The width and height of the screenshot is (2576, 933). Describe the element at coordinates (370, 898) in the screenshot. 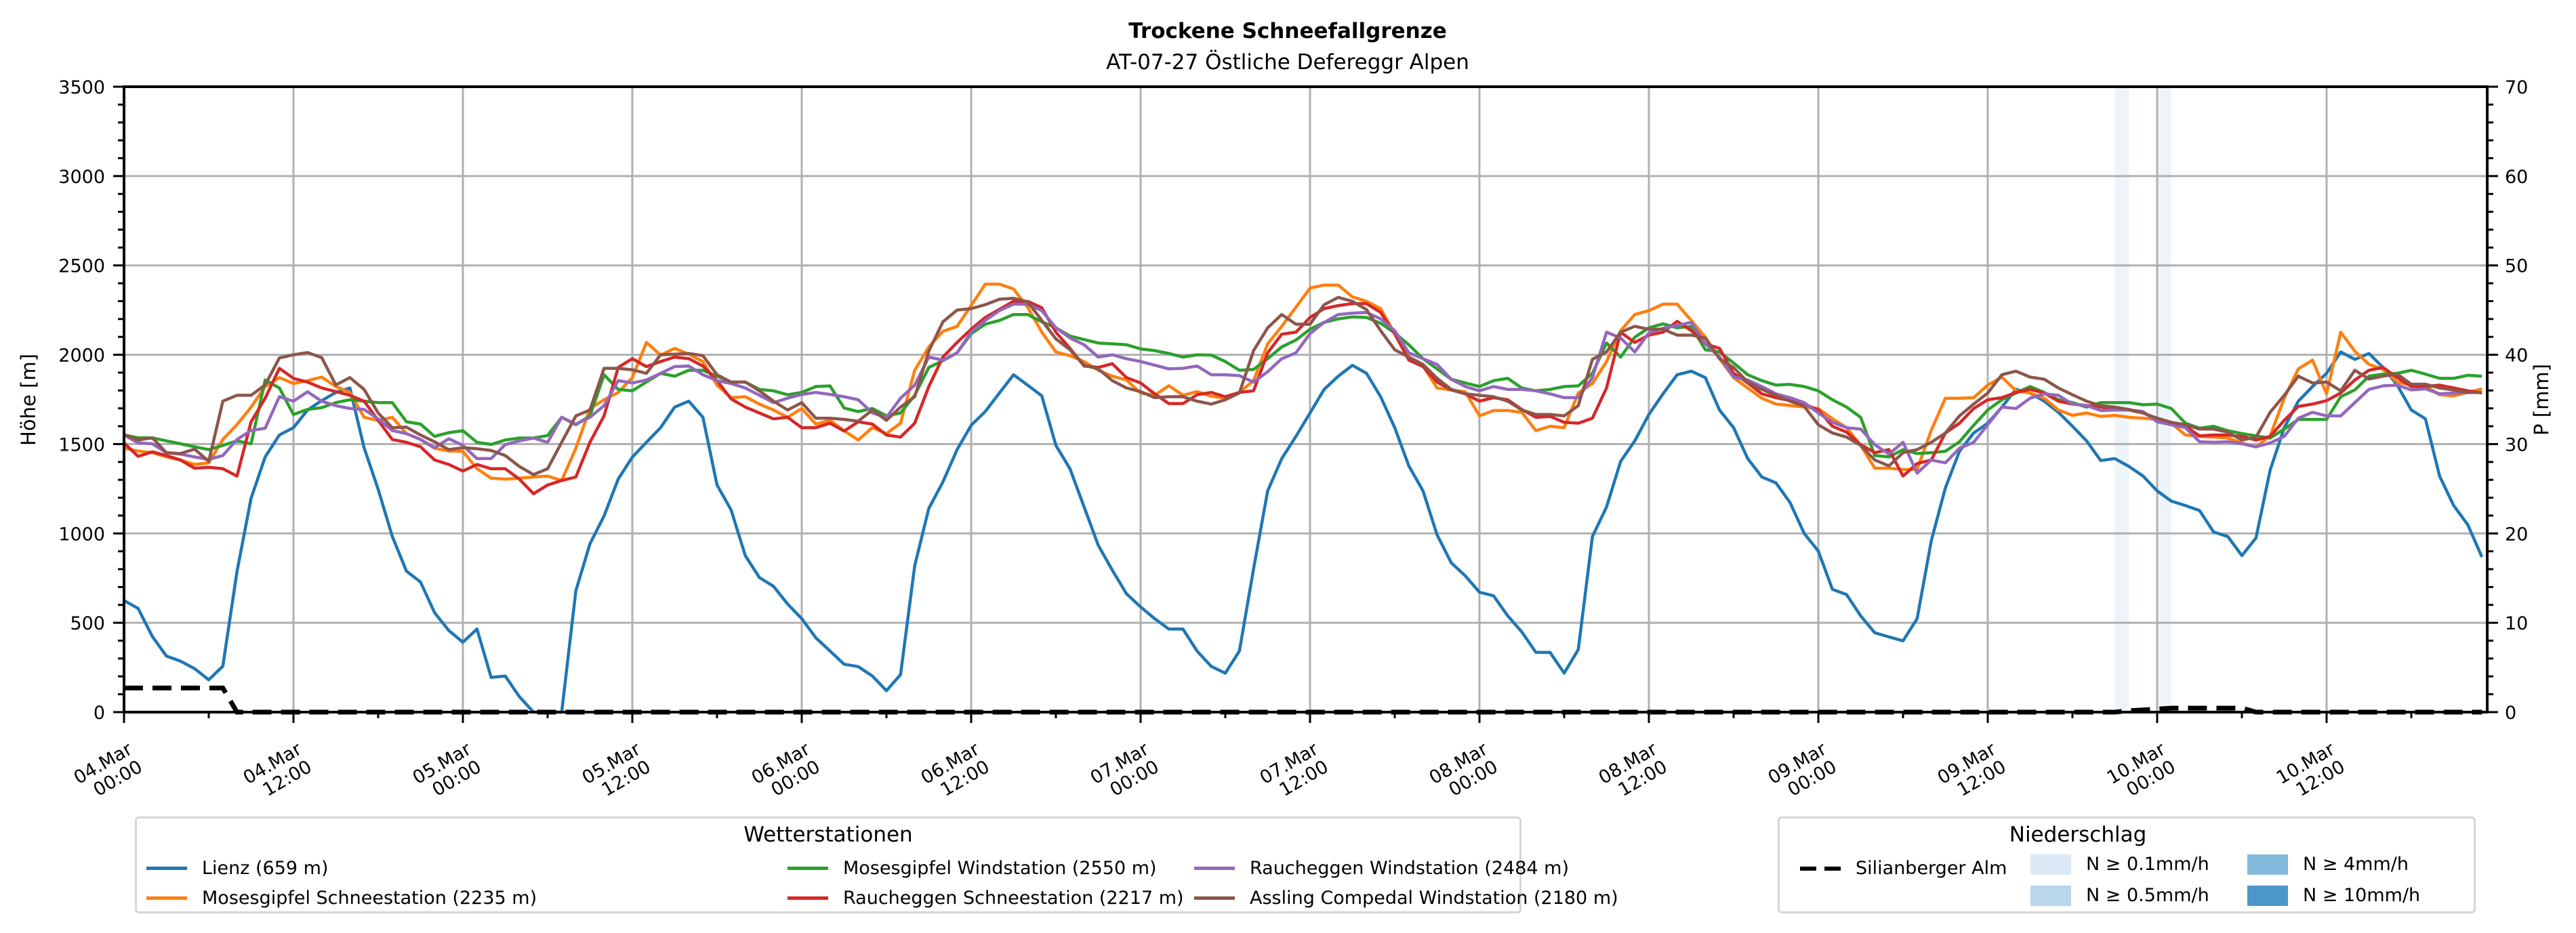

I see `legend-label: Mosesgipfel Schneestation (2235 m)` at that location.